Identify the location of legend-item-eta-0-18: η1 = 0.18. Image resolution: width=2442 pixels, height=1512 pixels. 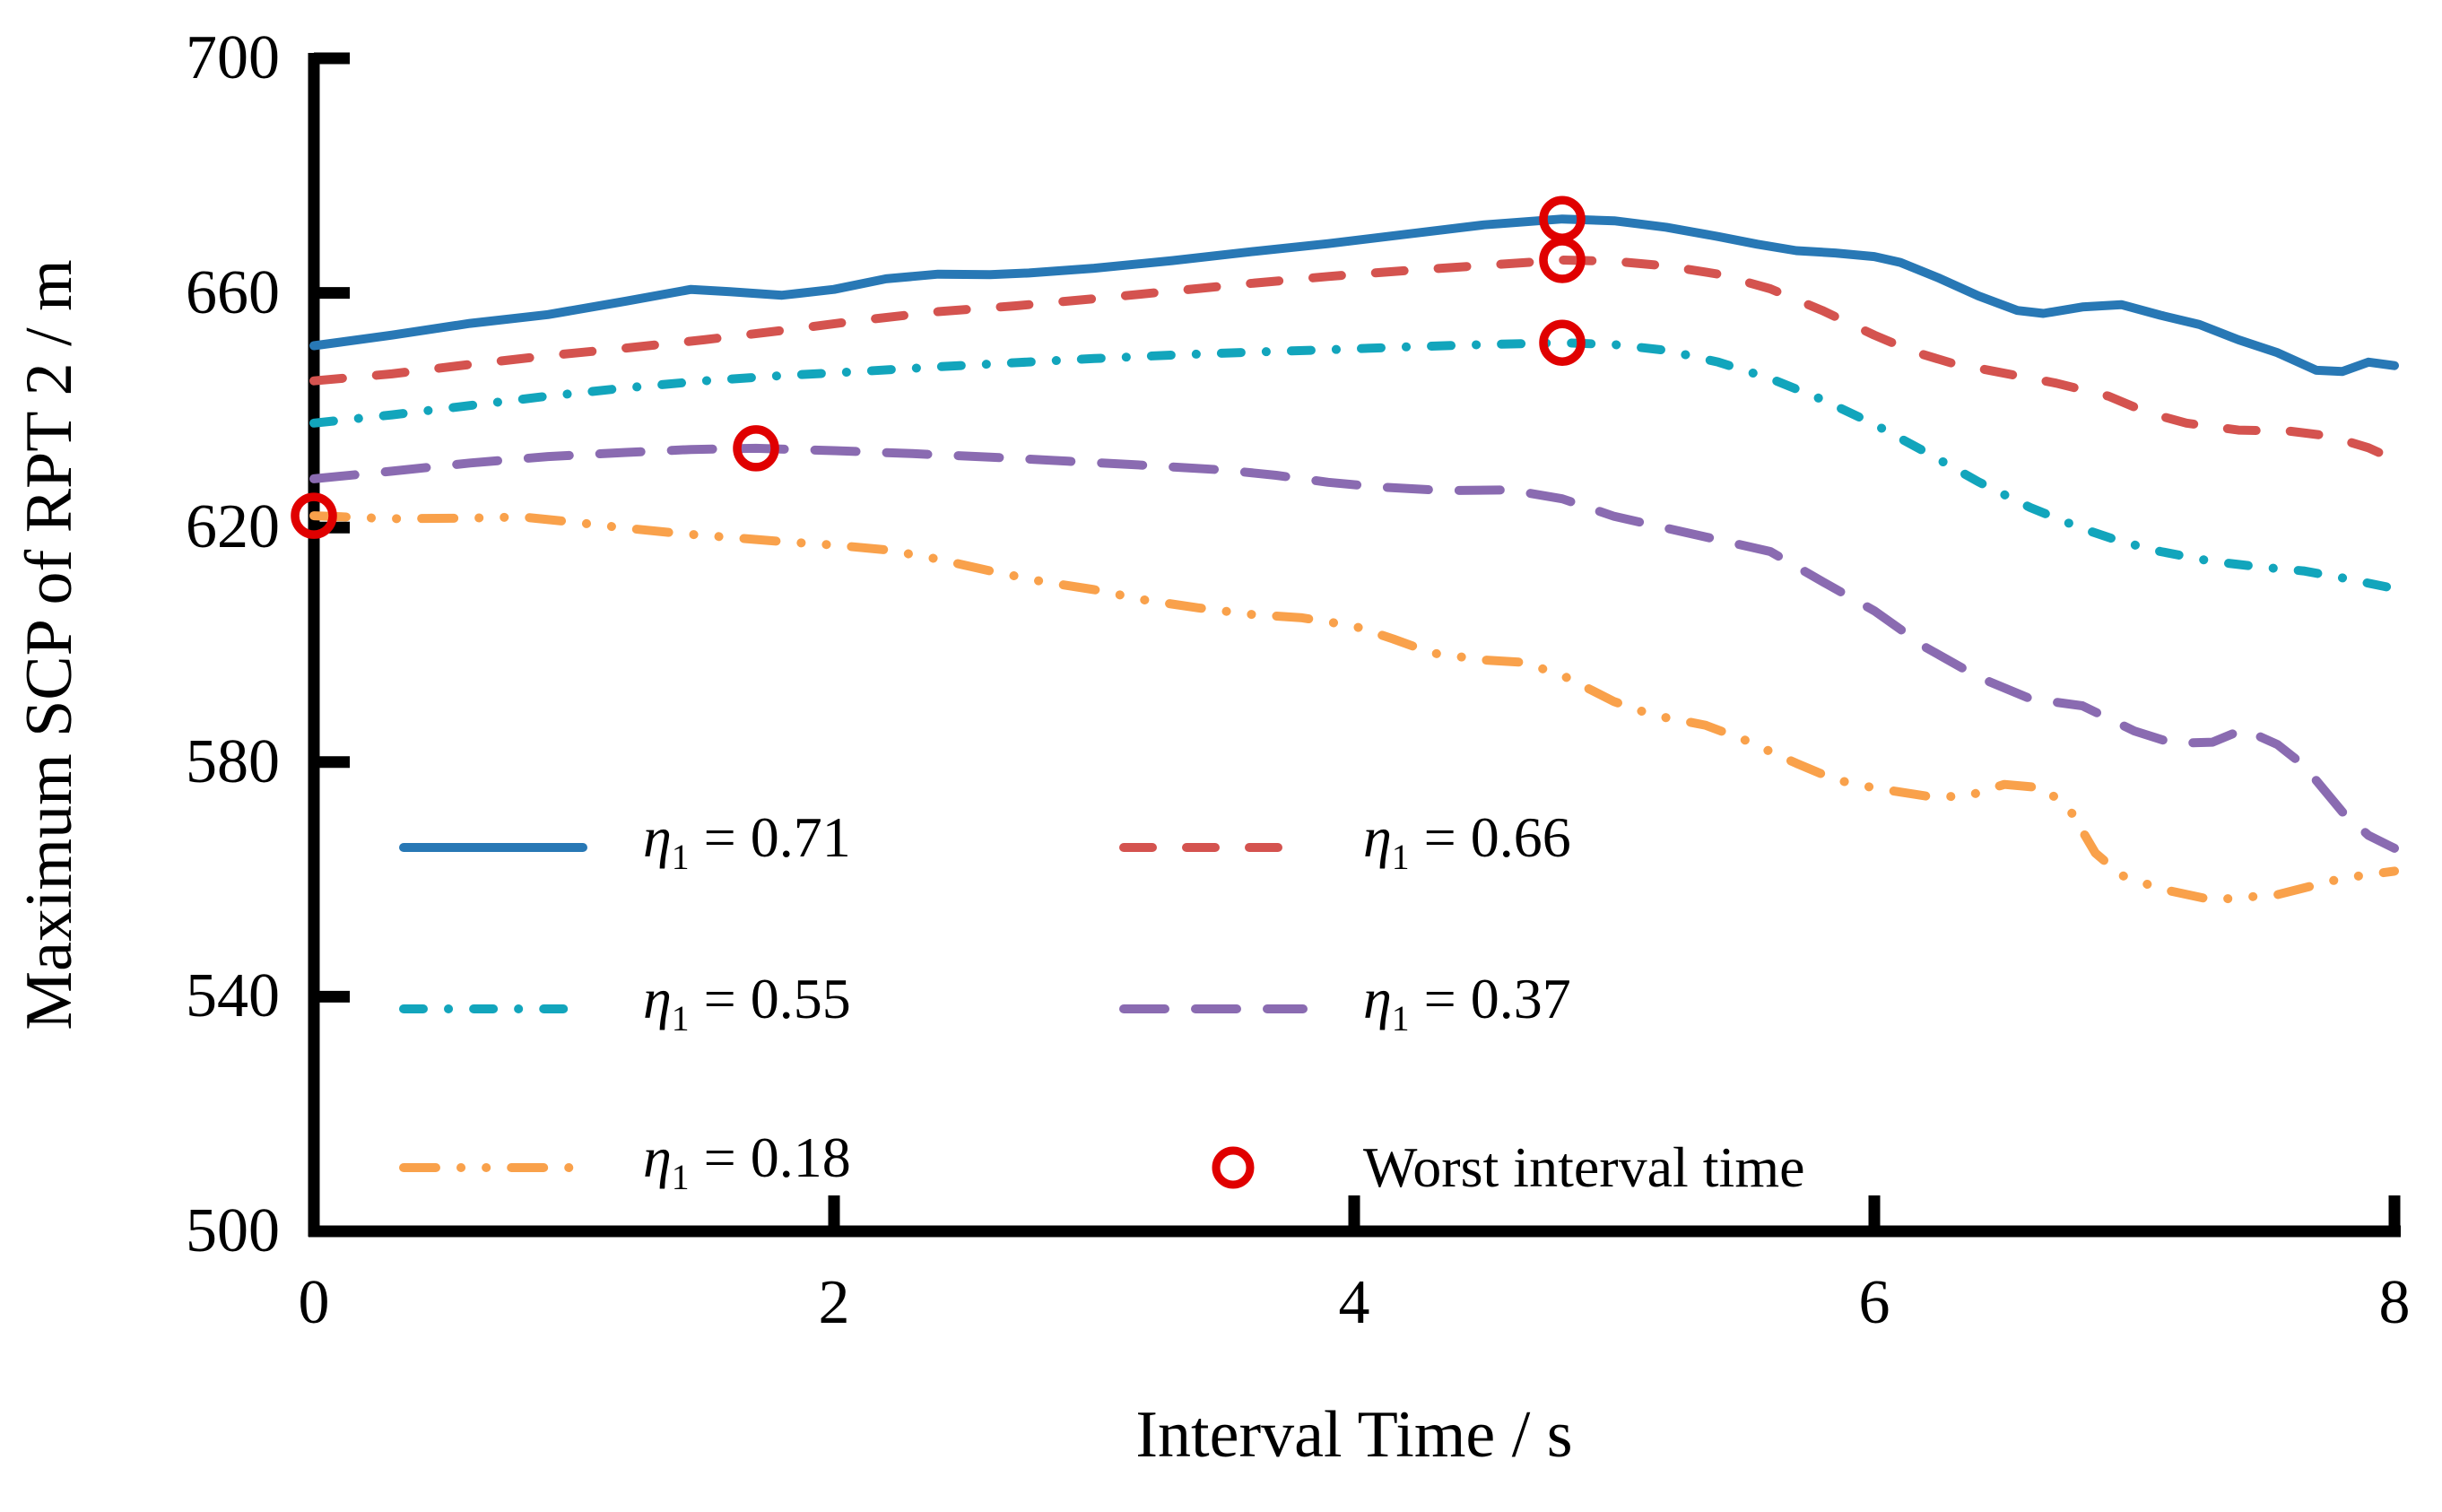
(625, 1167).